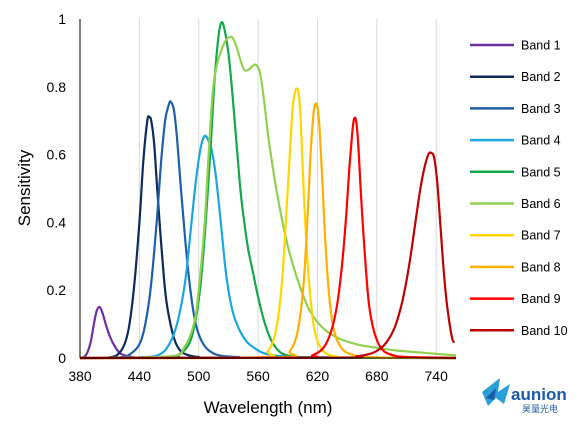  What do you see at coordinates (515, 141) in the screenshot?
I see `legend-item-band-4: Band 4` at bounding box center [515, 141].